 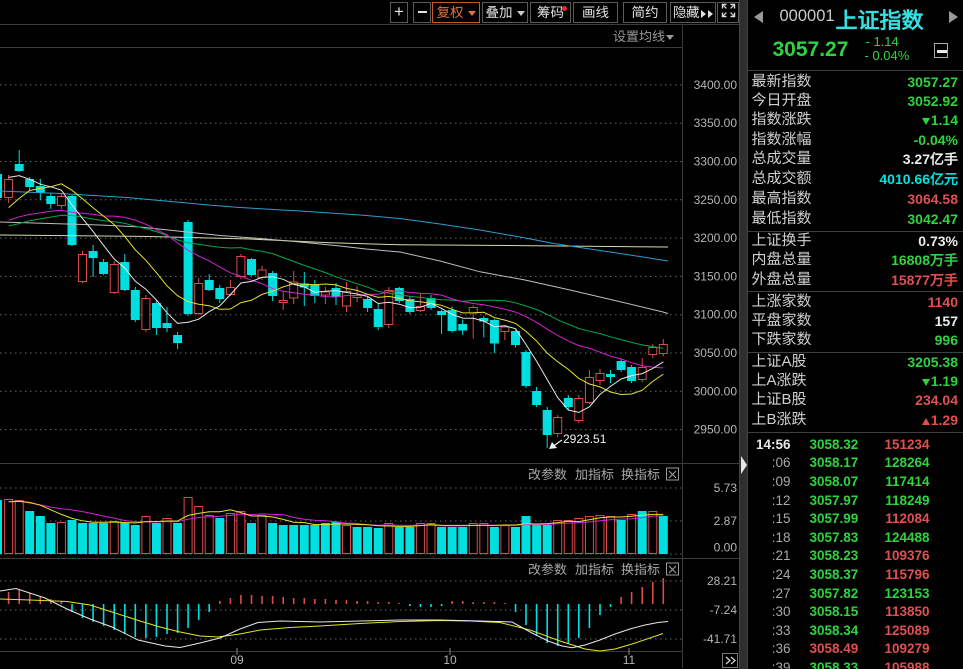 I want to click on svg-text: 3350.00, so click(x=716, y=123).